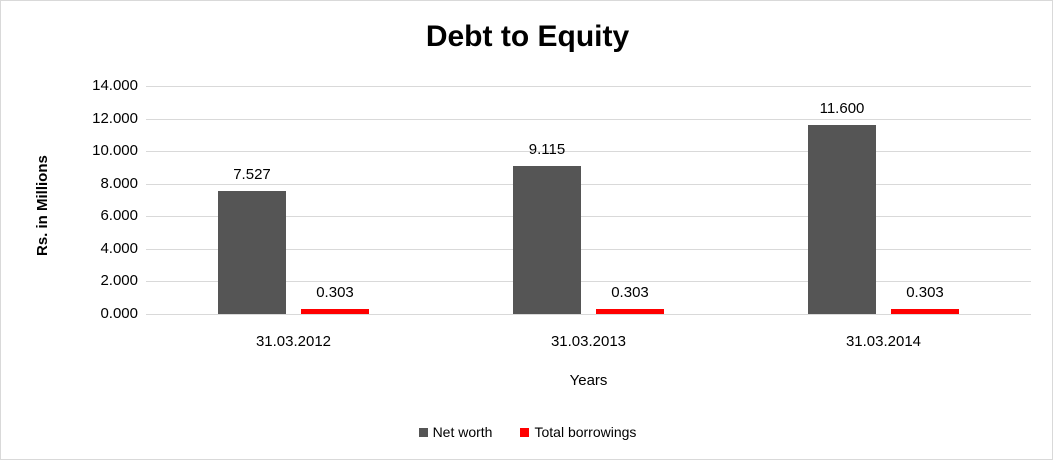  What do you see at coordinates (423, 432) in the screenshot?
I see `networth-swatch-icon` at bounding box center [423, 432].